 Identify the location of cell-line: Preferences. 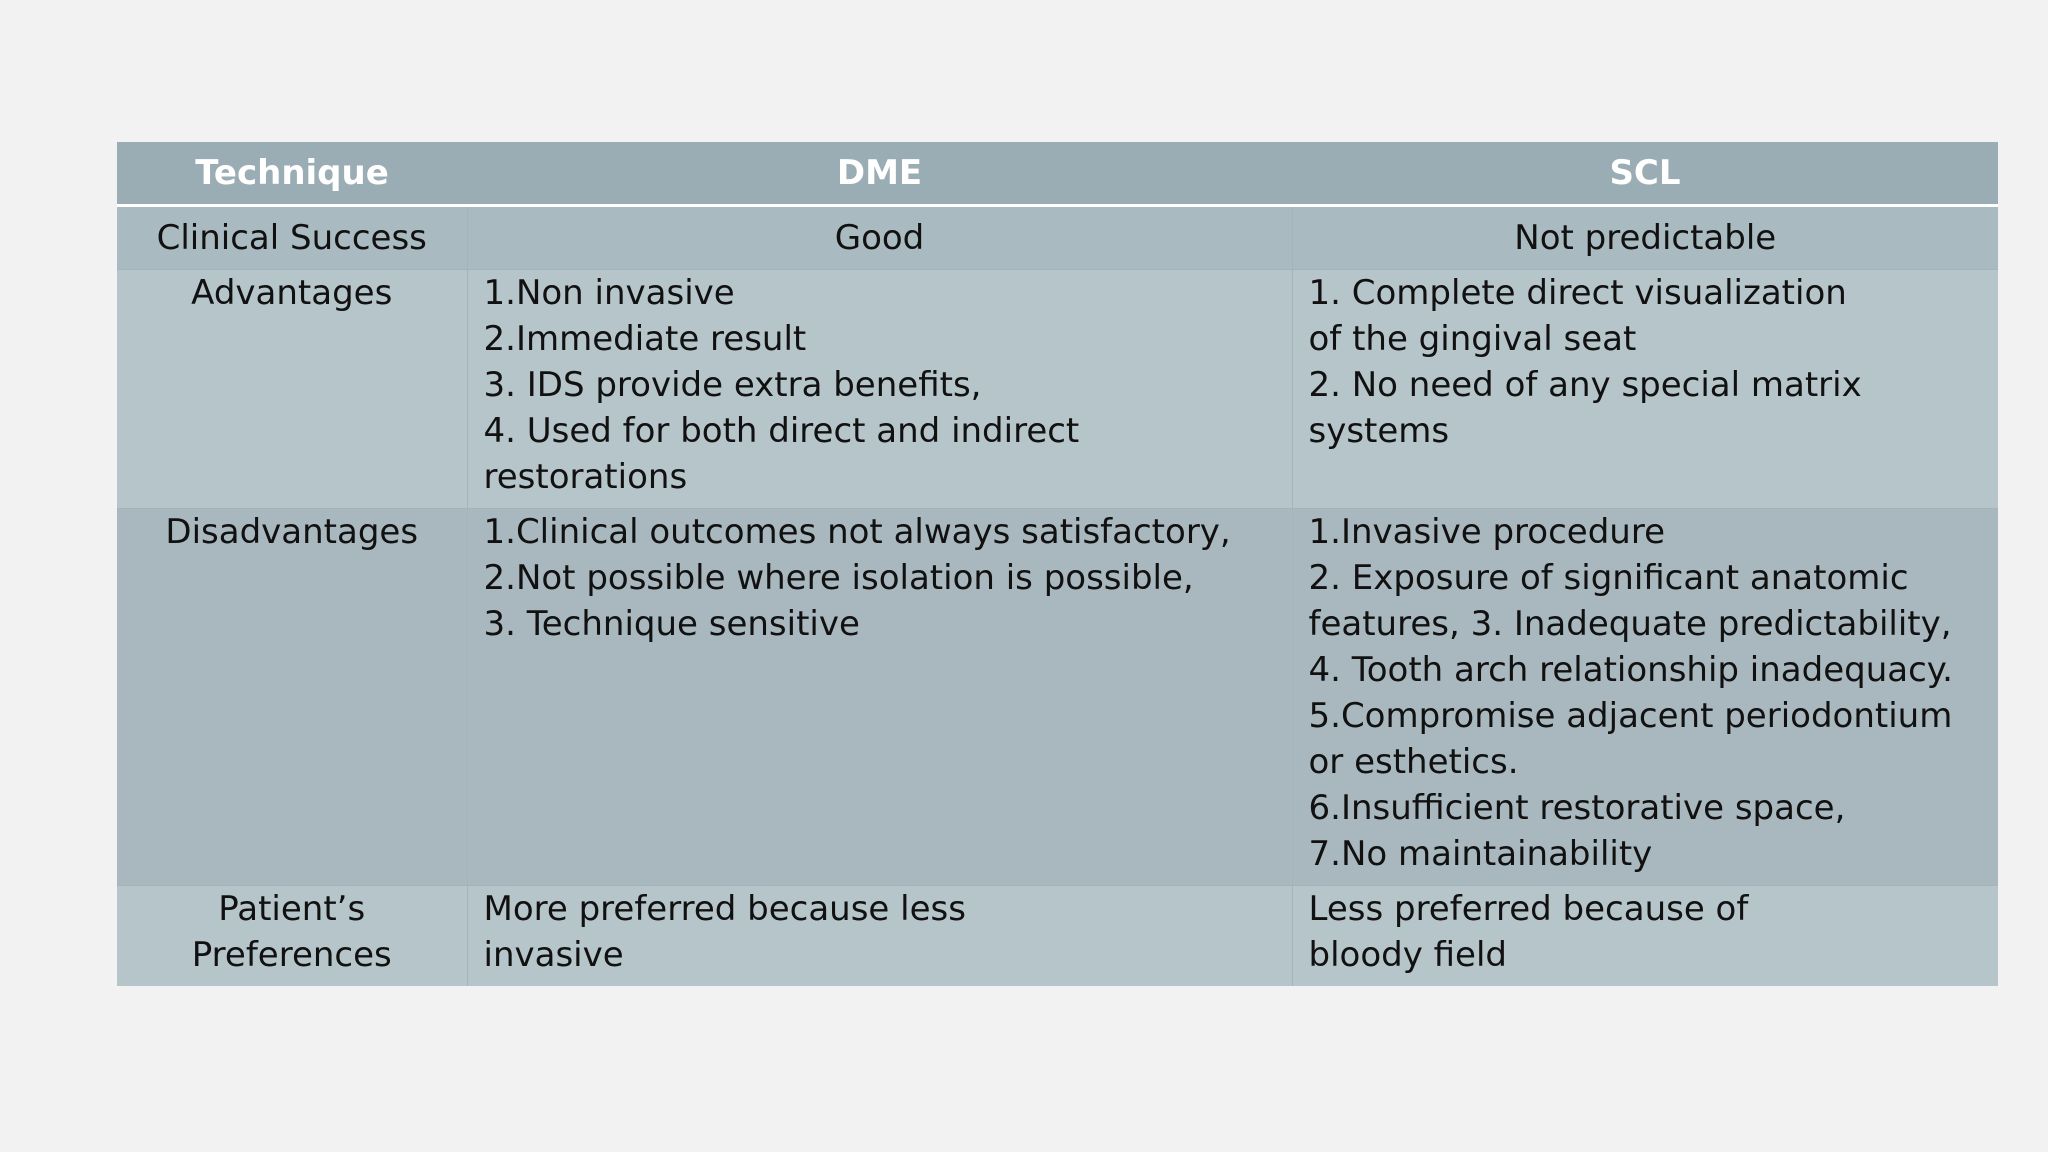
(291, 955).